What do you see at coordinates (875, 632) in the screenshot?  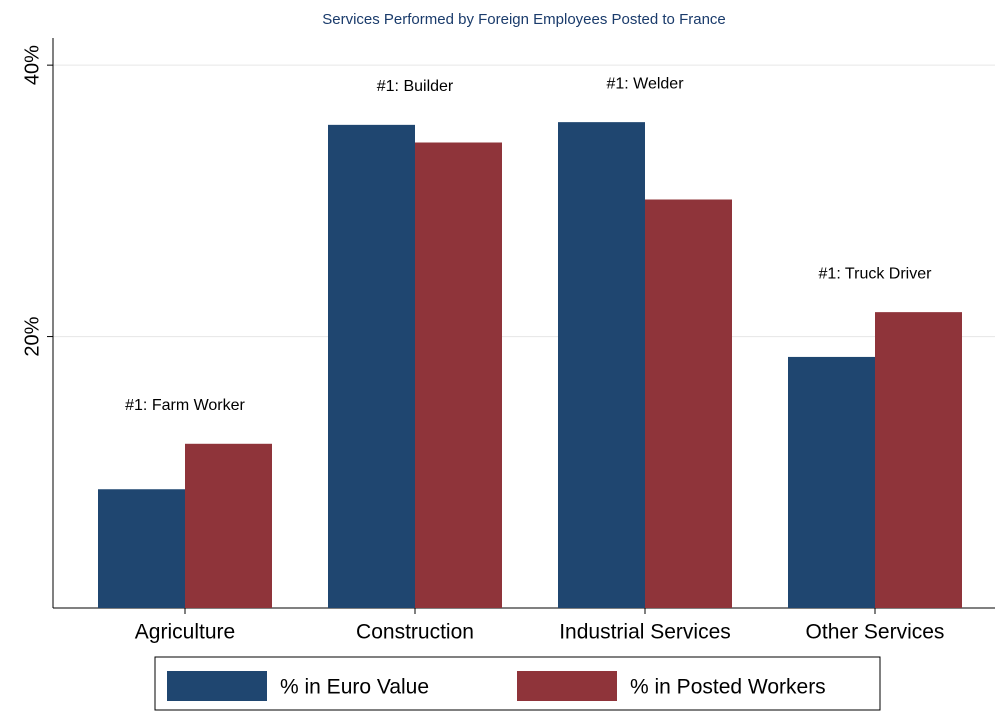 I see `x-tick-label: Other Services` at bounding box center [875, 632].